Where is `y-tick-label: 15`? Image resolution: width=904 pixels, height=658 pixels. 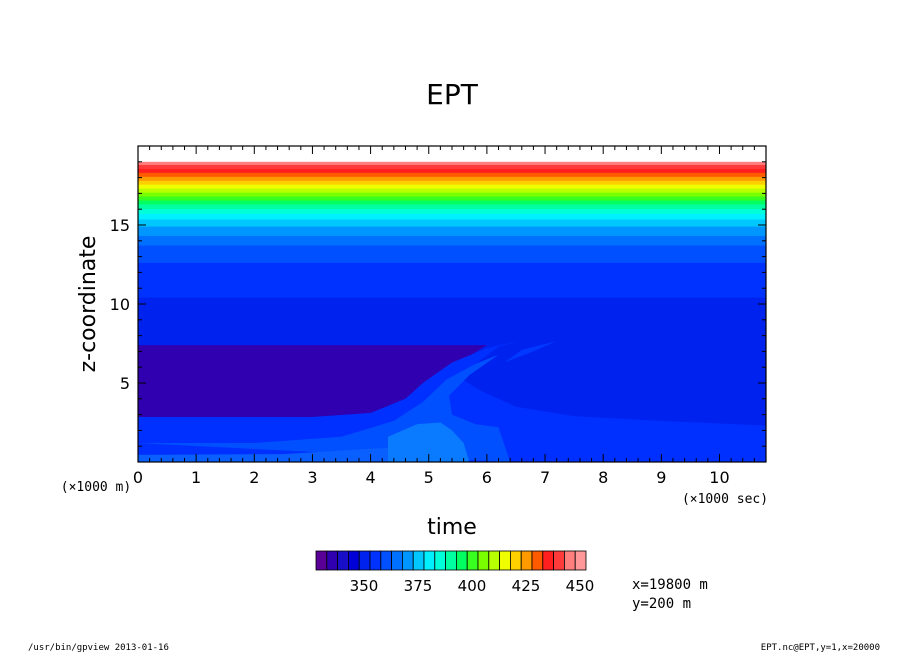 y-tick-label: 15 is located at coordinates (120, 225).